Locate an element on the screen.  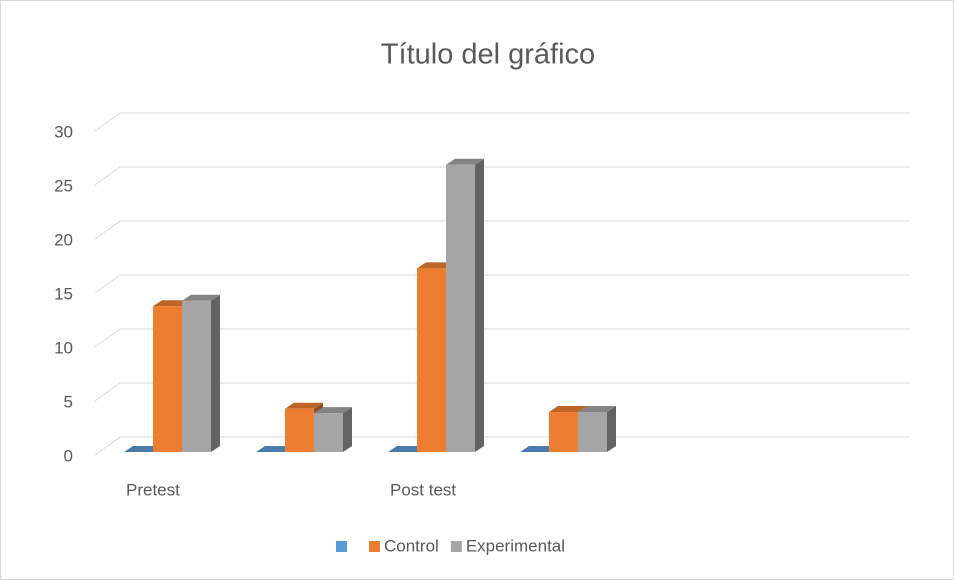
y-tick-label: 10 is located at coordinates (63, 347).